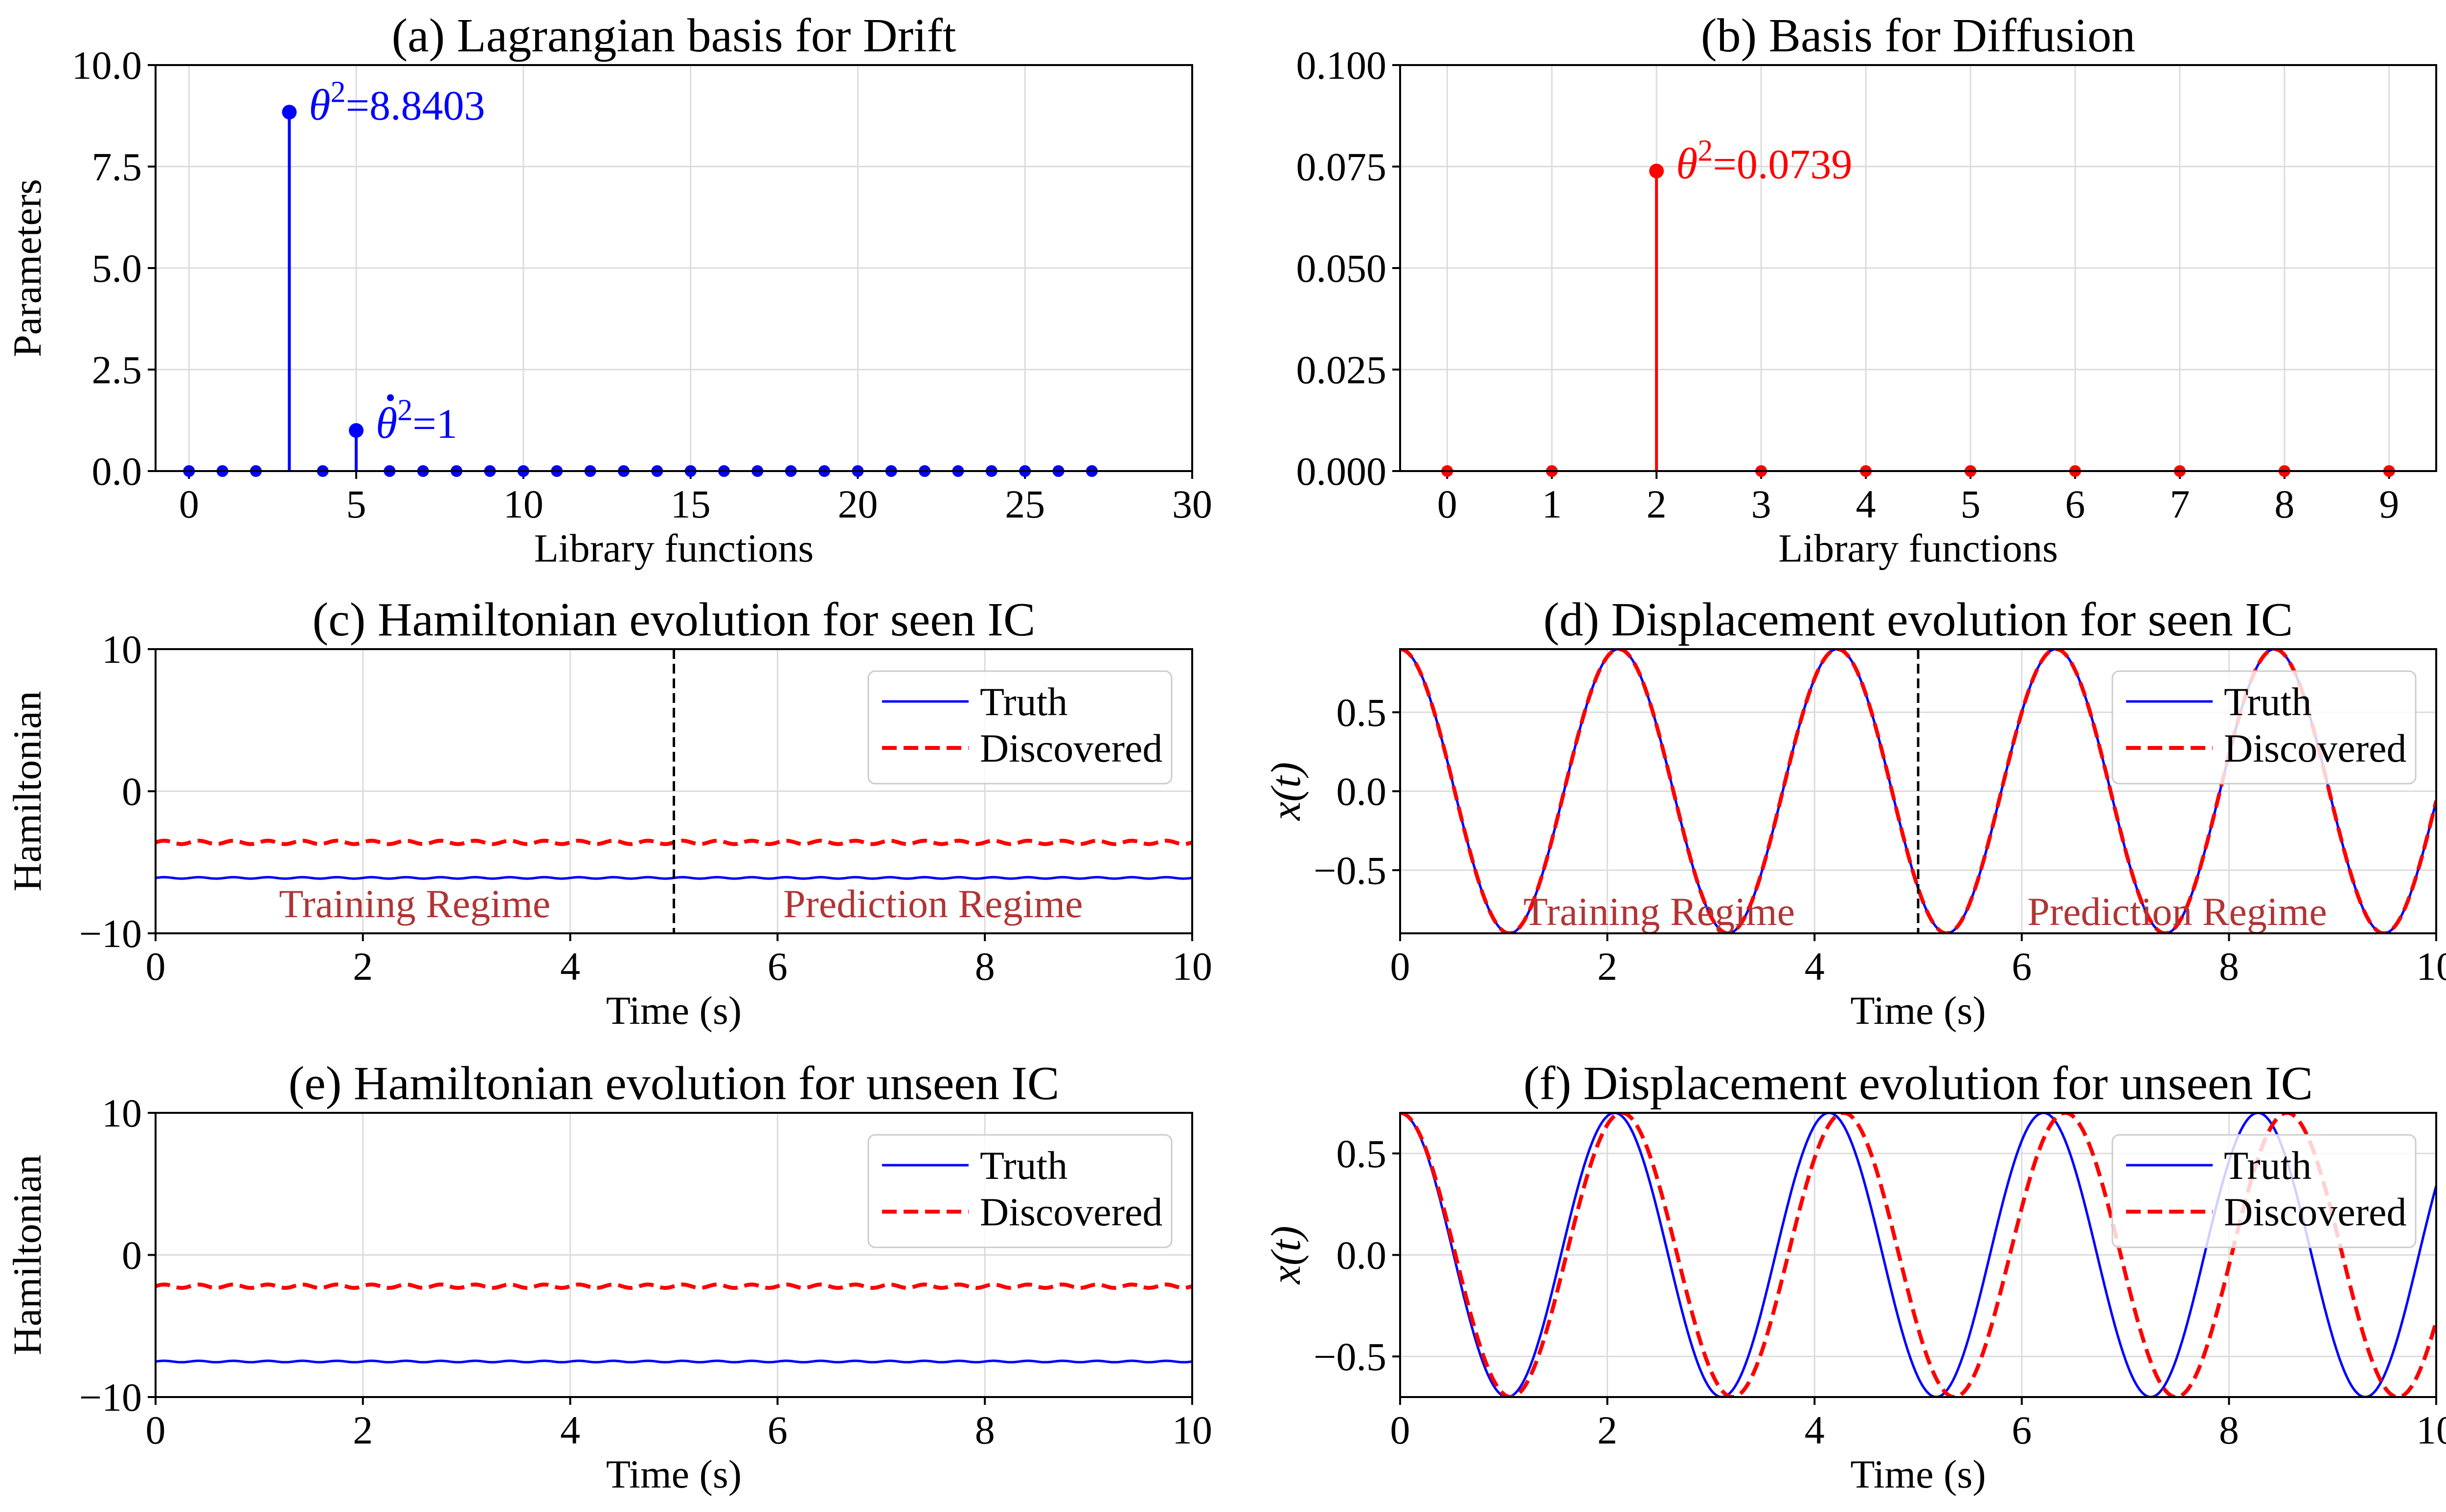 This screenshot has height=1512, width=2446. What do you see at coordinates (415, 105) in the screenshot?
I see `annotation-value: =8.8403` at bounding box center [415, 105].